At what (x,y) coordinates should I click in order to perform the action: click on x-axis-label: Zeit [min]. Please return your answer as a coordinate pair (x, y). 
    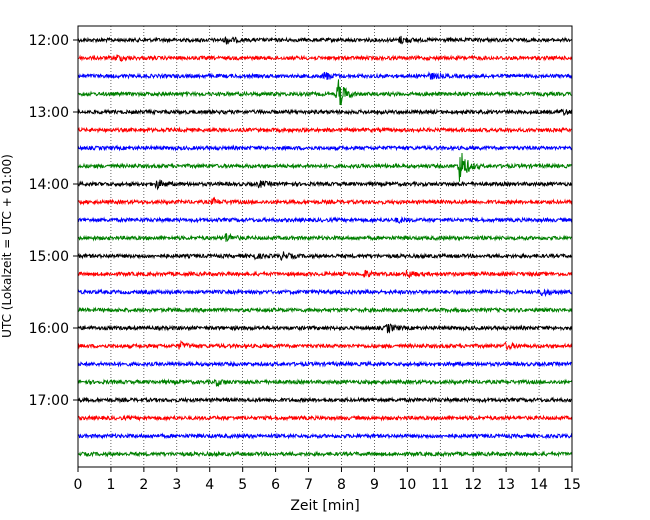
    Looking at the image, I should click on (324, 506).